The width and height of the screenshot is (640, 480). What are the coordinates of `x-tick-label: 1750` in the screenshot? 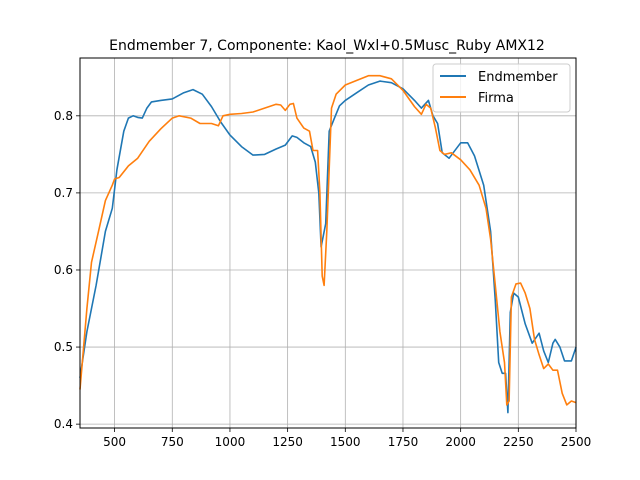 It's located at (403, 442).